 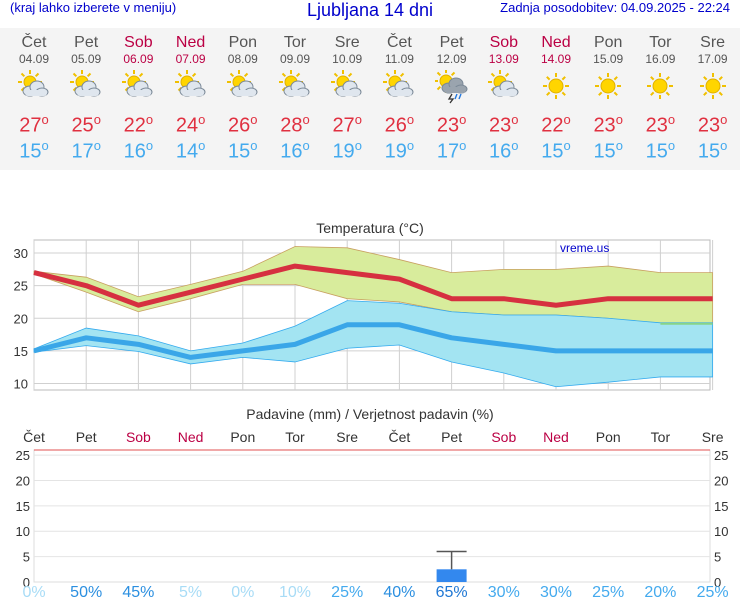 What do you see at coordinates (243, 96) in the screenshot?
I see `day-column: Pon 08.09 26o 15o` at bounding box center [243, 96].